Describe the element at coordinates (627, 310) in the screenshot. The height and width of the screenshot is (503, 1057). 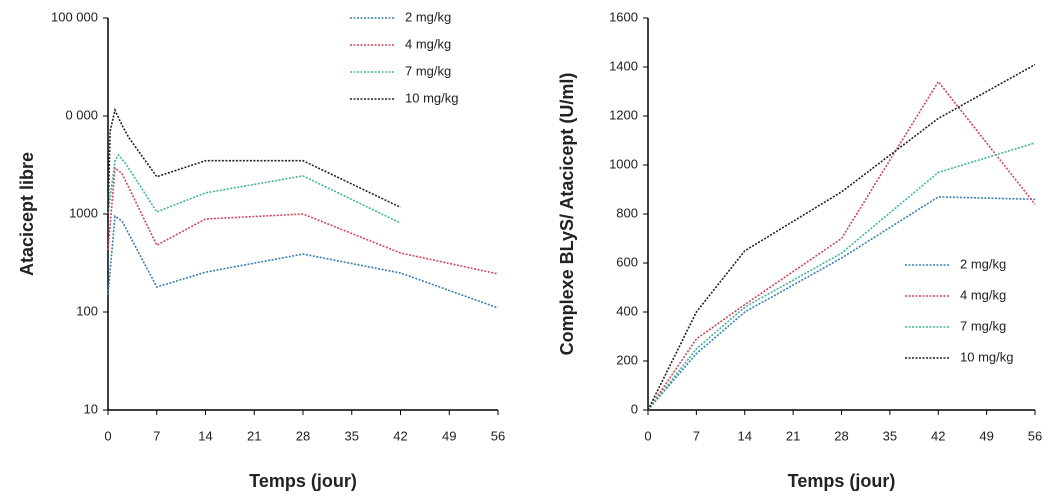
I see `y-tick-label: 400` at that location.